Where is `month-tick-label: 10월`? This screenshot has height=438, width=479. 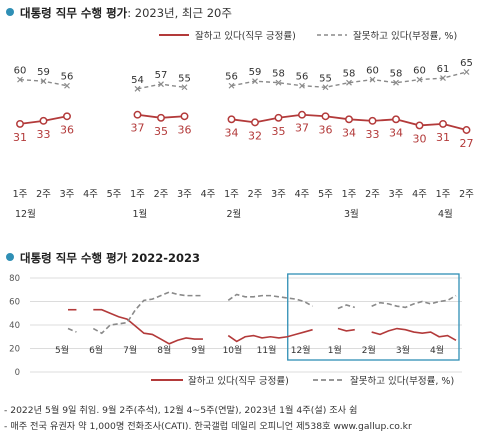 month-tick-label: 10월 is located at coordinates (233, 350).